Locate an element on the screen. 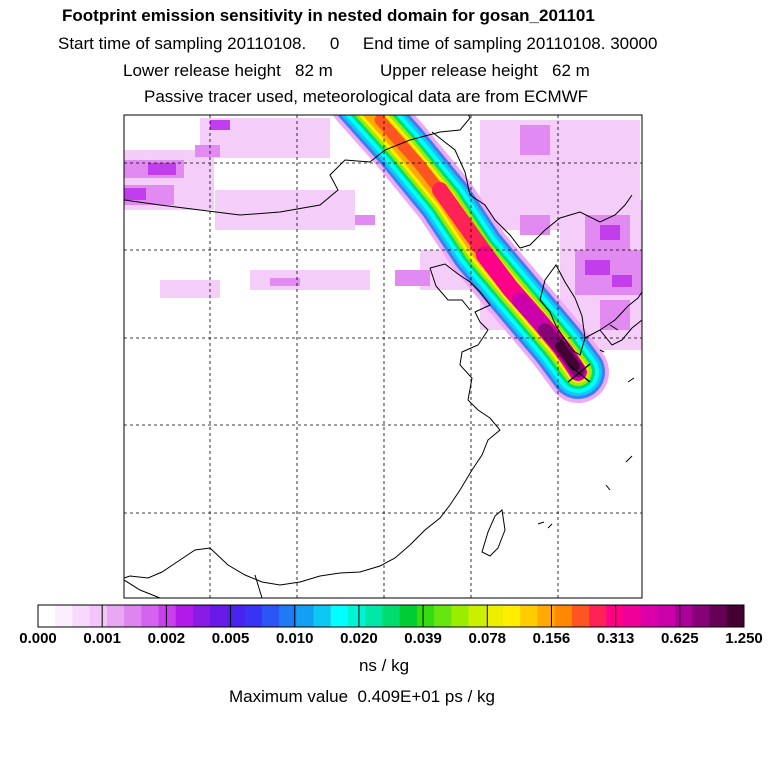  colorbar-tick-label: 0.005 is located at coordinates (230, 638).